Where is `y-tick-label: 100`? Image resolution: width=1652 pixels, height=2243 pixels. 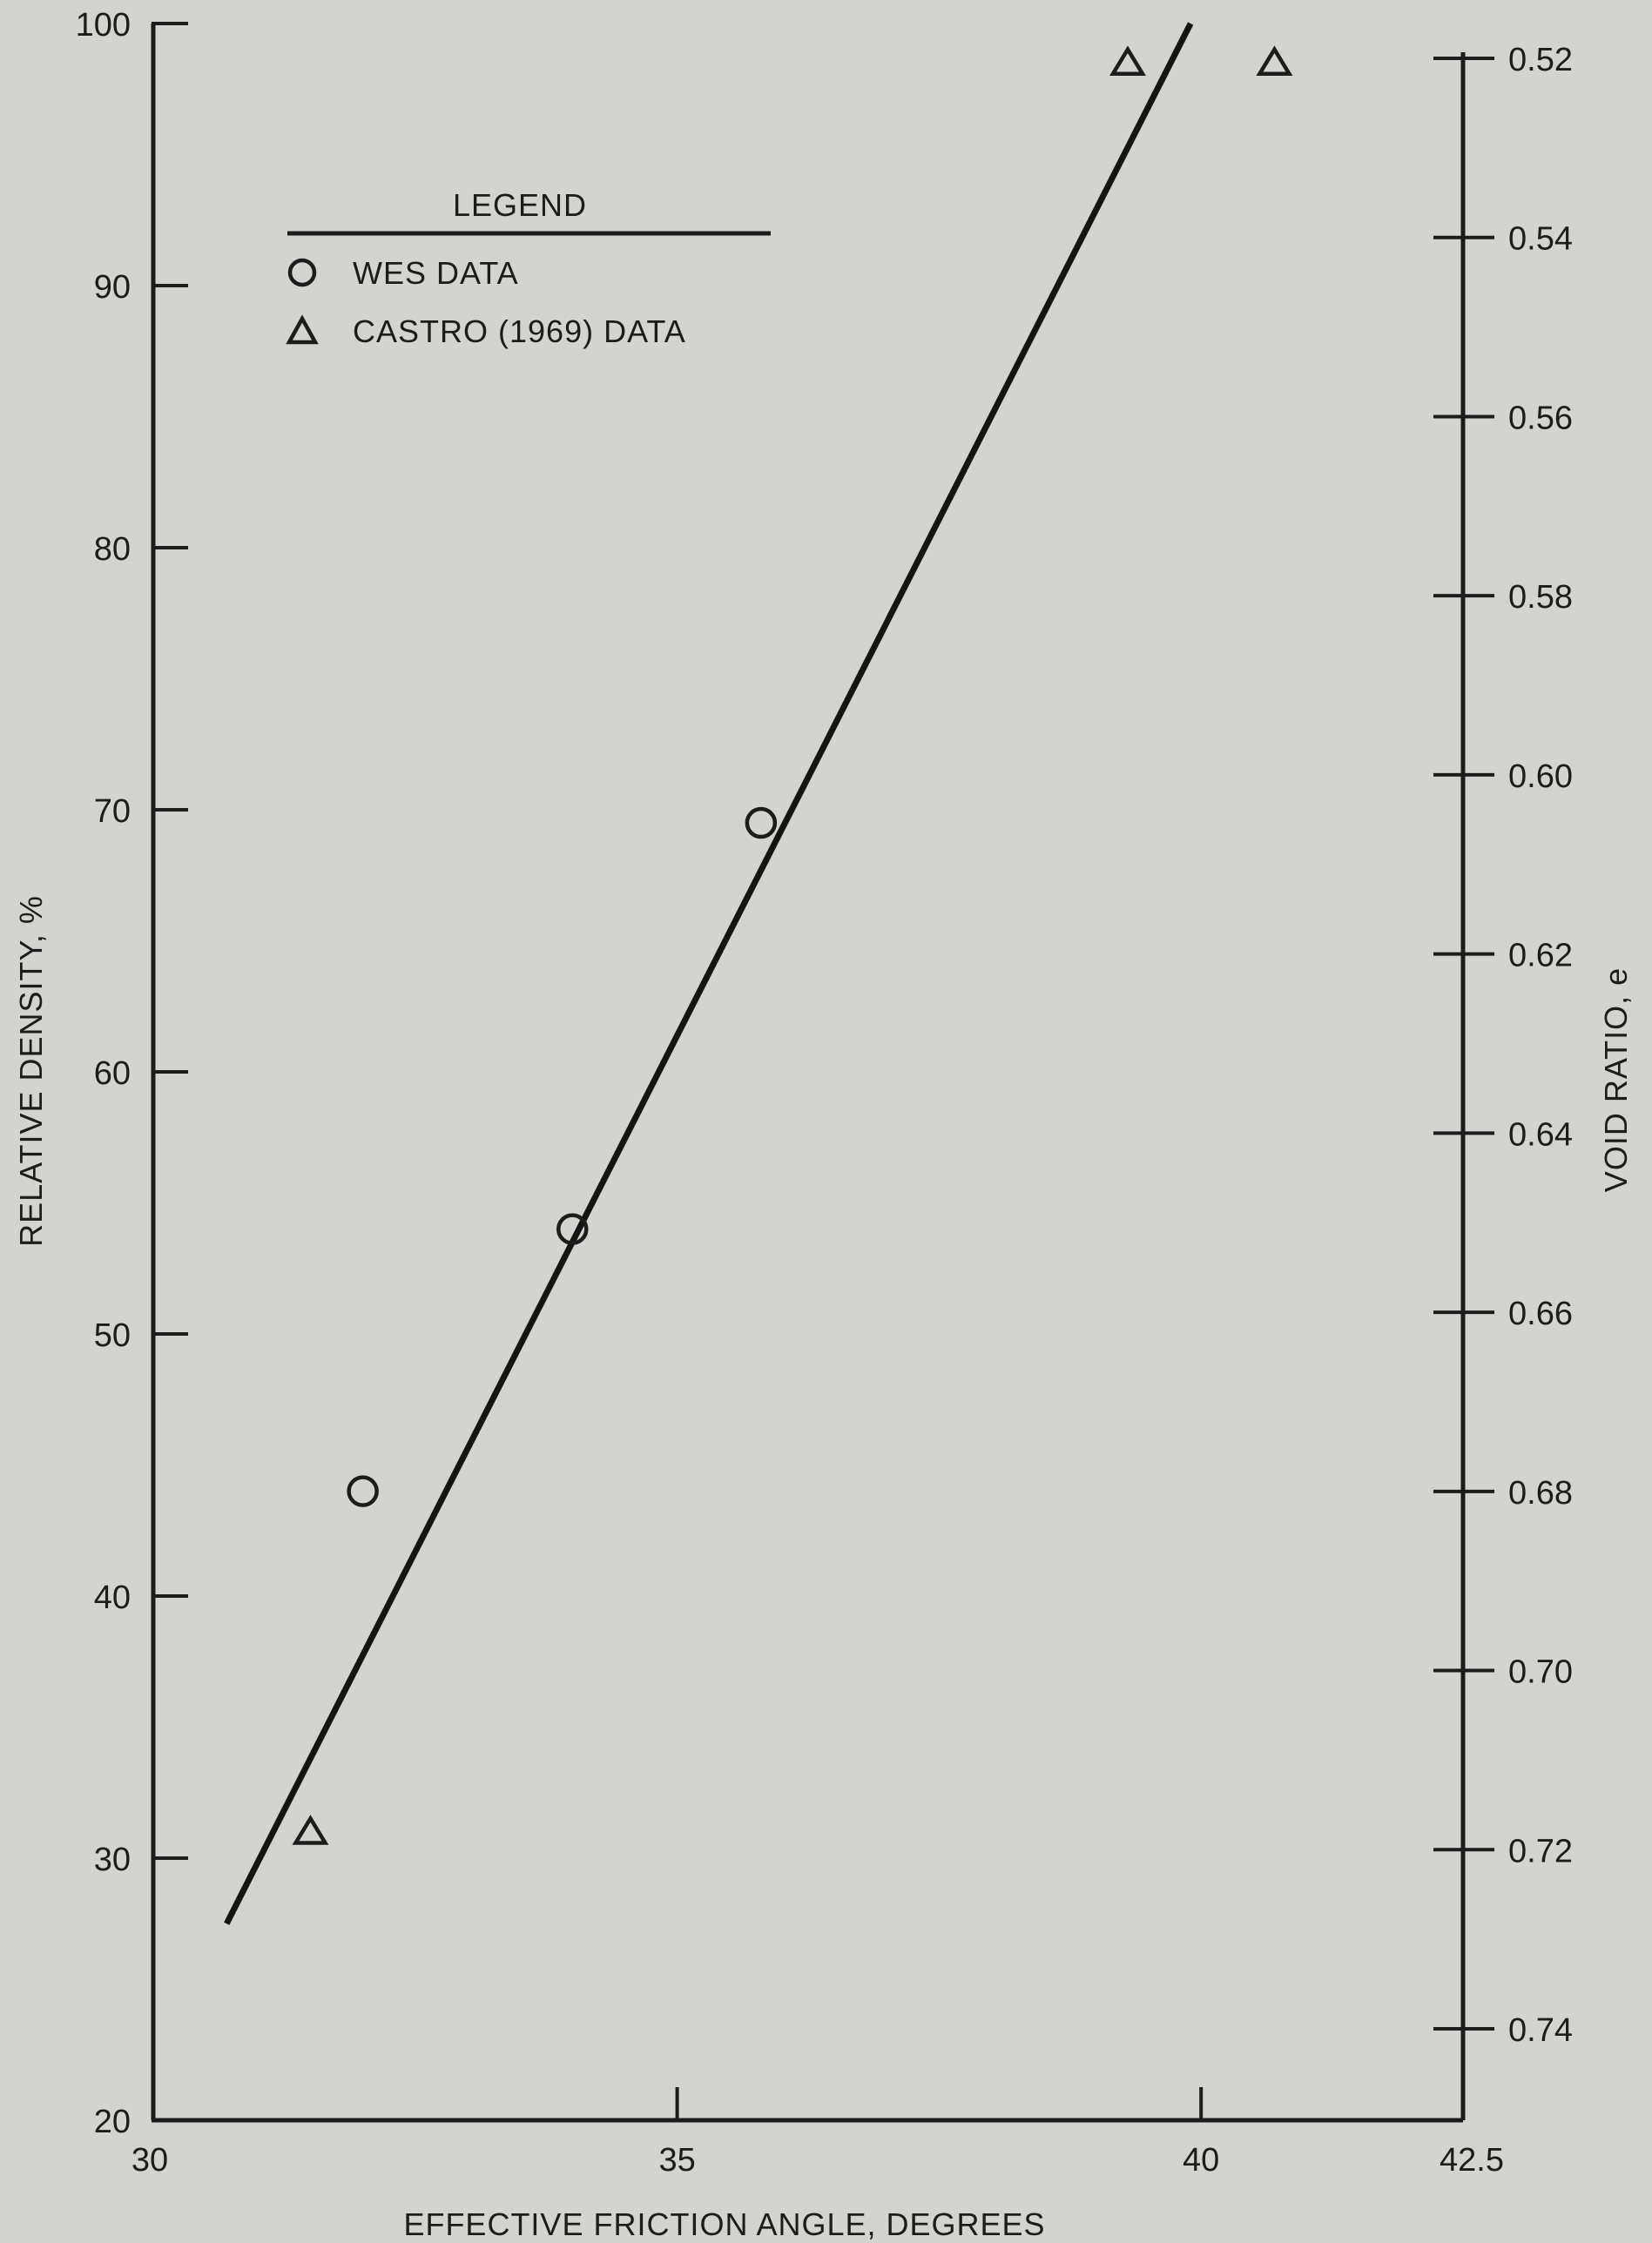 y-tick-label: 100 is located at coordinates (103, 25).